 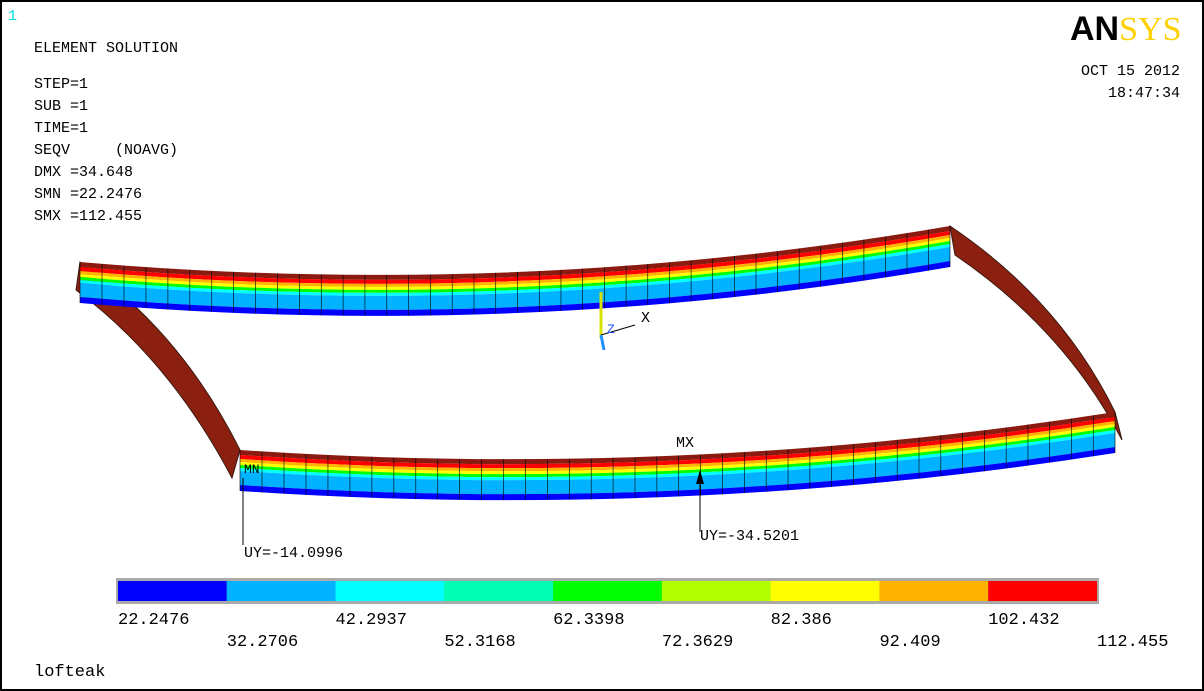 What do you see at coordinates (88, 194) in the screenshot?
I see `header-line: SMN =22.2476` at bounding box center [88, 194].